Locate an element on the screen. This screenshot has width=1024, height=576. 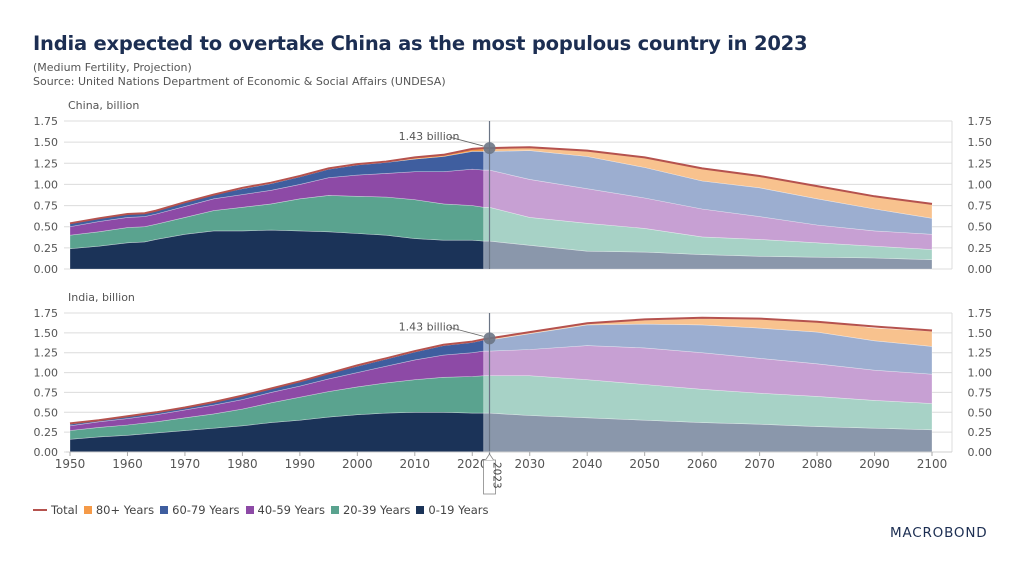
area-20-39-years-projection is located at coordinates (708, 234).